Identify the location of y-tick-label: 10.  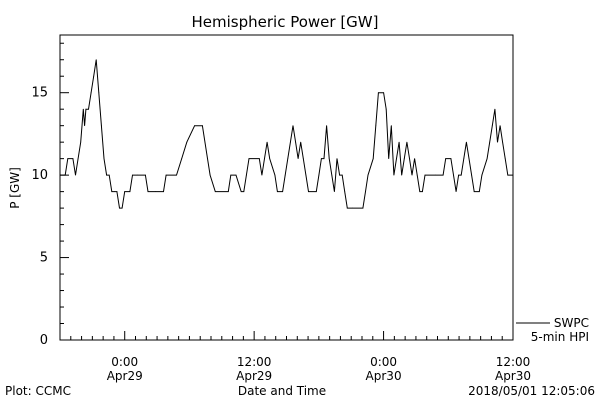
(39, 175).